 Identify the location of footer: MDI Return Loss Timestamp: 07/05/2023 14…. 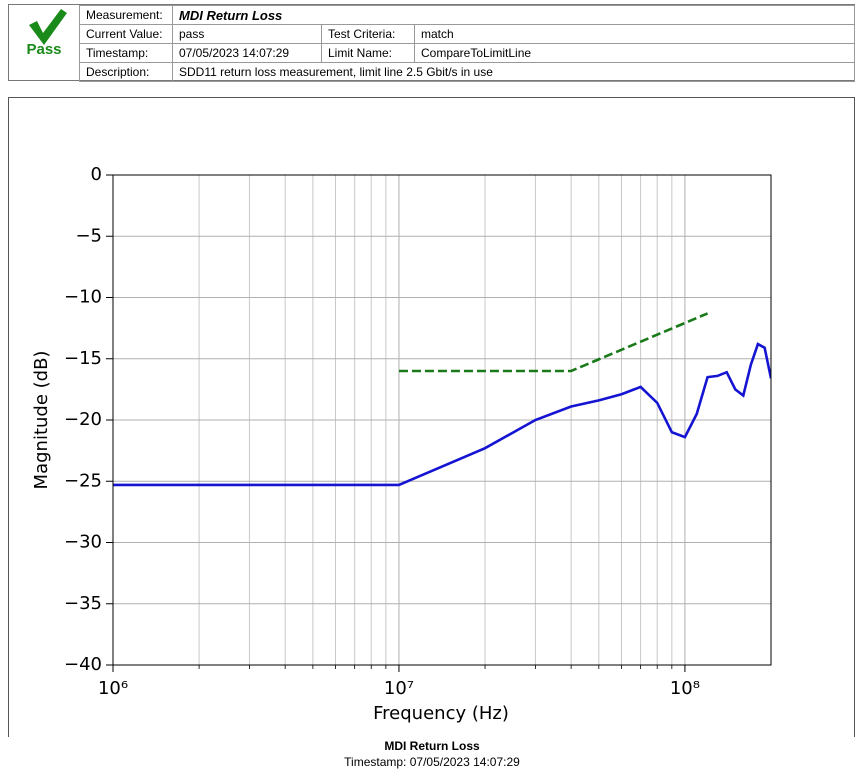
(432, 754).